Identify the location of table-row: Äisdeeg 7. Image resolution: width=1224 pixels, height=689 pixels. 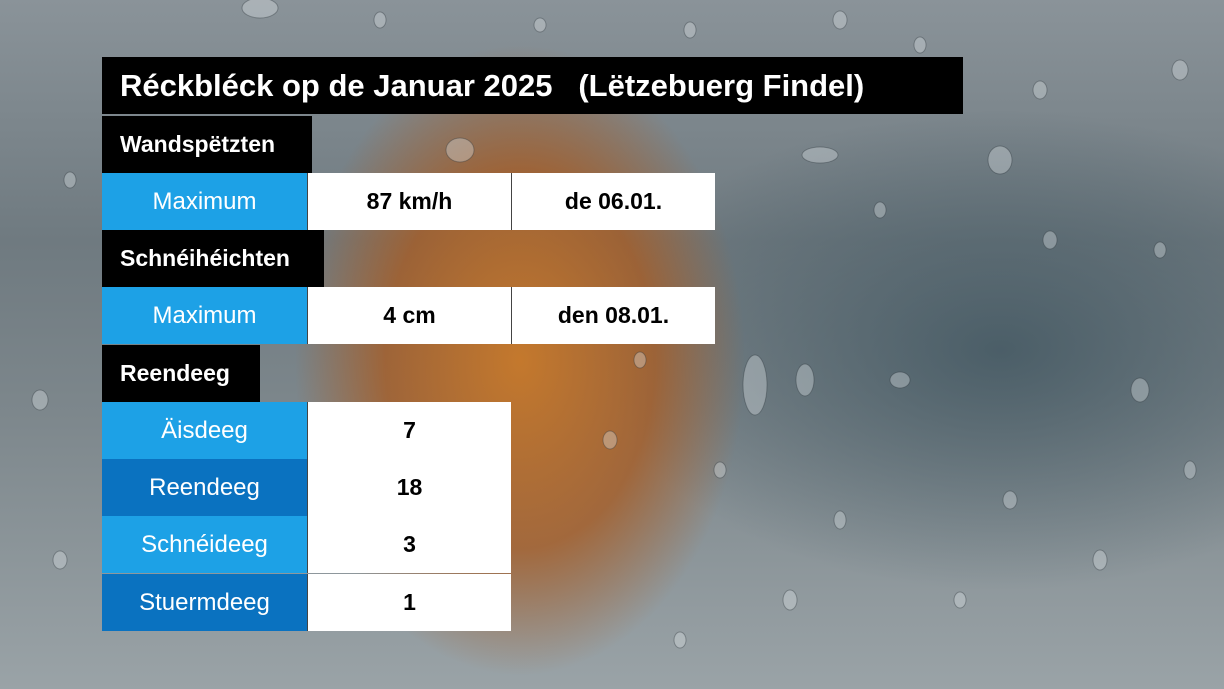
(306, 430).